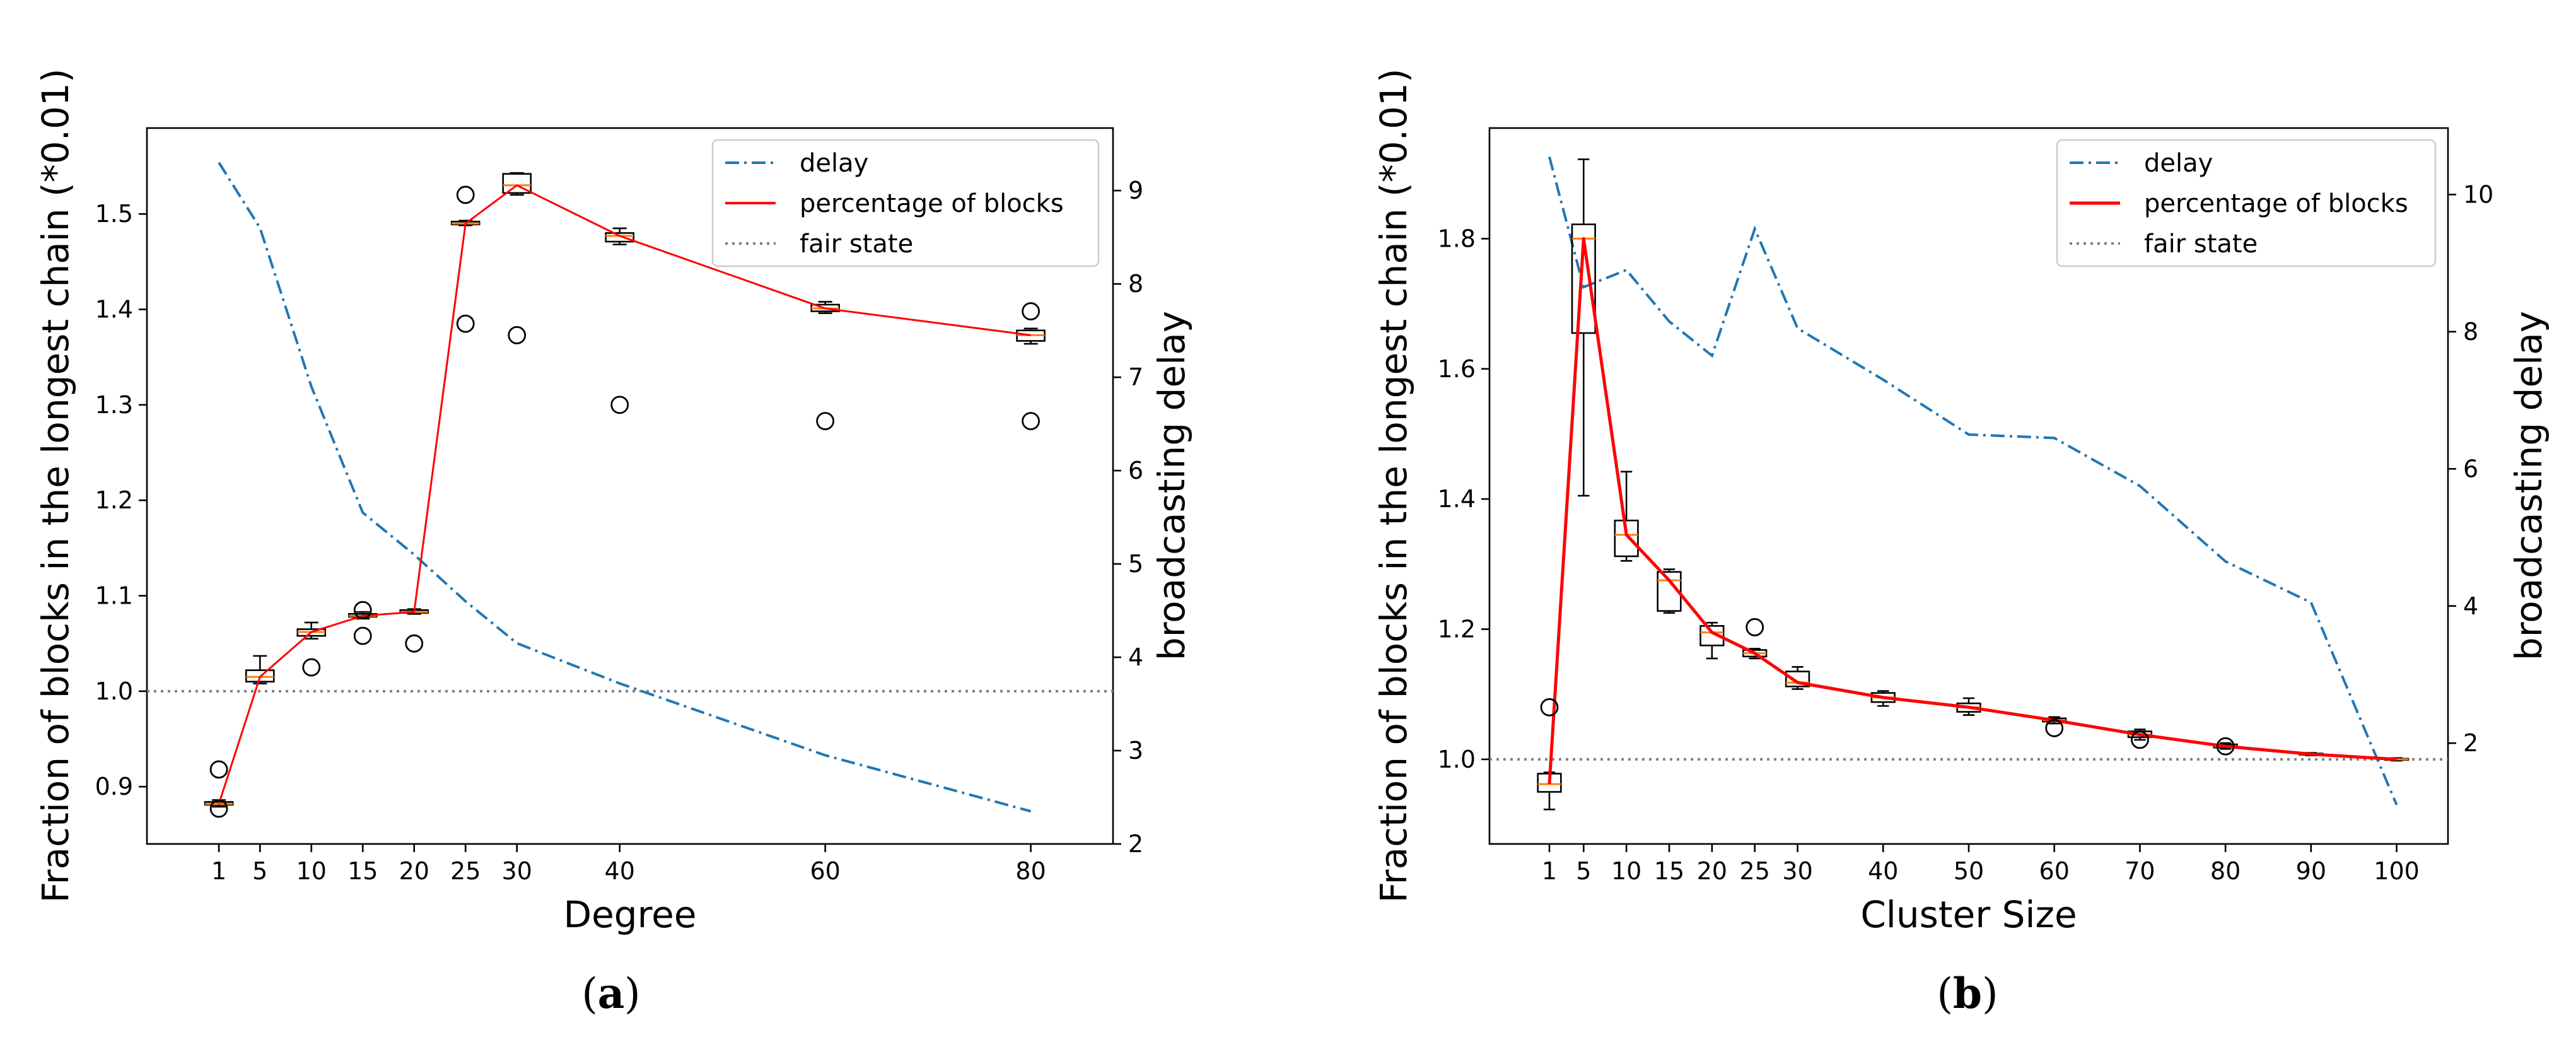 The width and height of the screenshot is (2576, 1042). I want to click on legend-frame, so click(906, 203).